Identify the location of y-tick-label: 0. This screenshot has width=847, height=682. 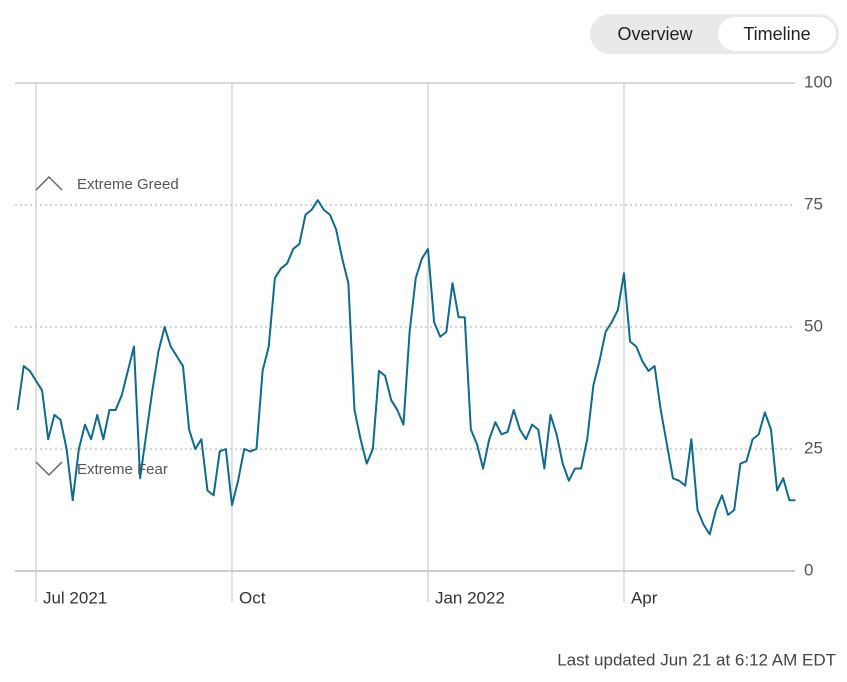
(808, 569).